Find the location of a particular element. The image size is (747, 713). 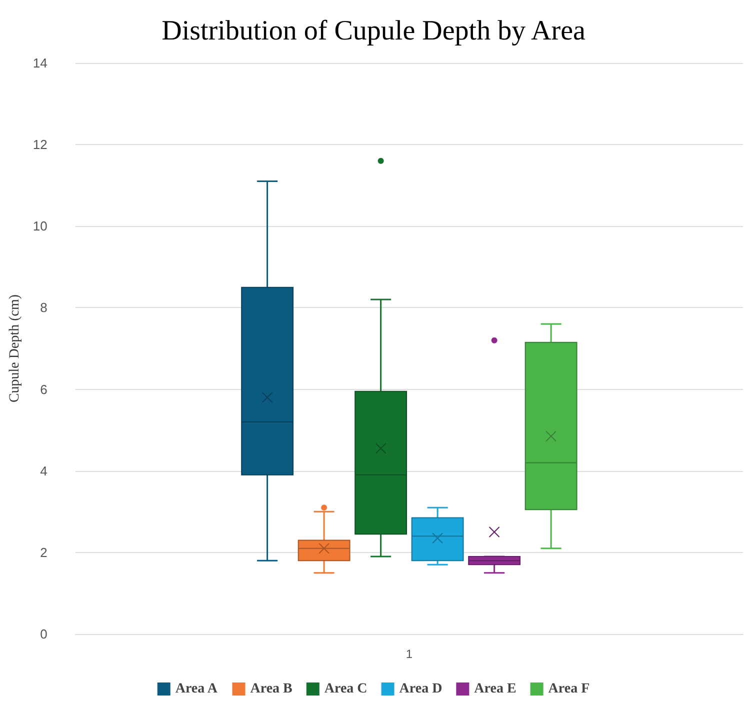

chart-title: Distribution of Cupule Depth by Area is located at coordinates (374, 31).